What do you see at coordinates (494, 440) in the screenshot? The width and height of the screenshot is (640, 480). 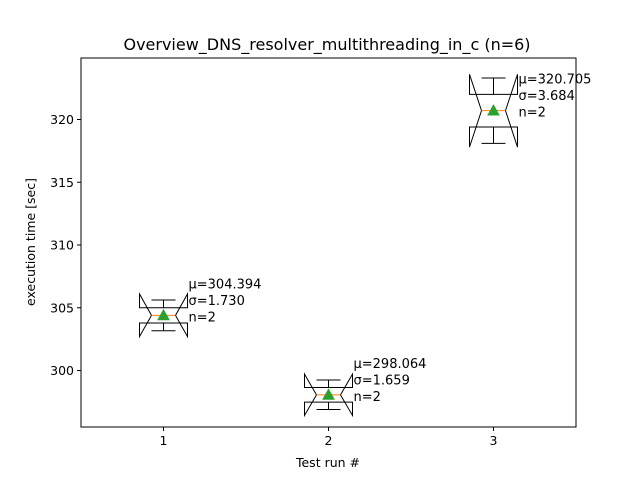 I see `x-tick-label: 3` at bounding box center [494, 440].